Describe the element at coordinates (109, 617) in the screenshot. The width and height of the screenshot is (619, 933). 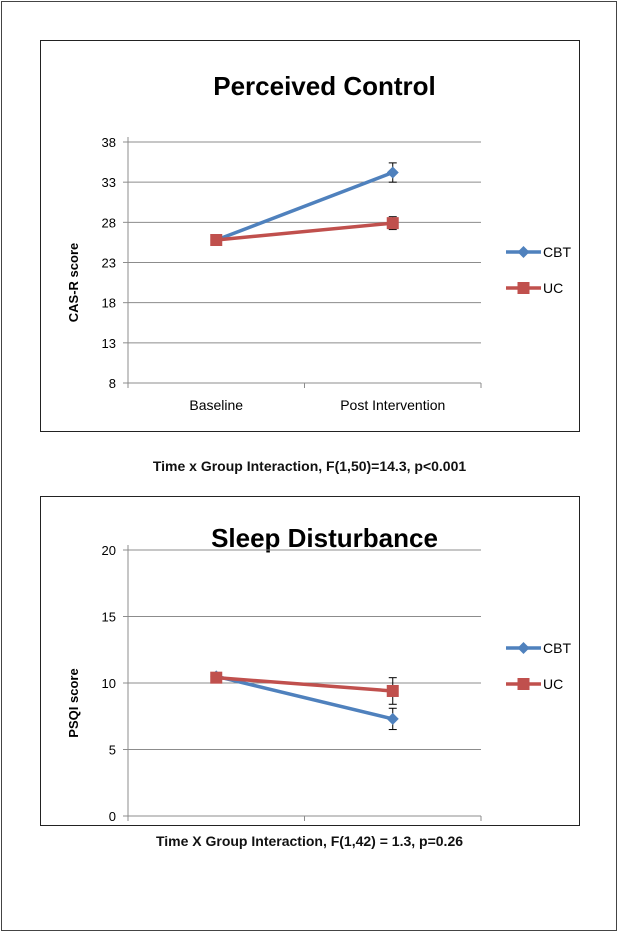
I see `y-tick-label: 15` at that location.